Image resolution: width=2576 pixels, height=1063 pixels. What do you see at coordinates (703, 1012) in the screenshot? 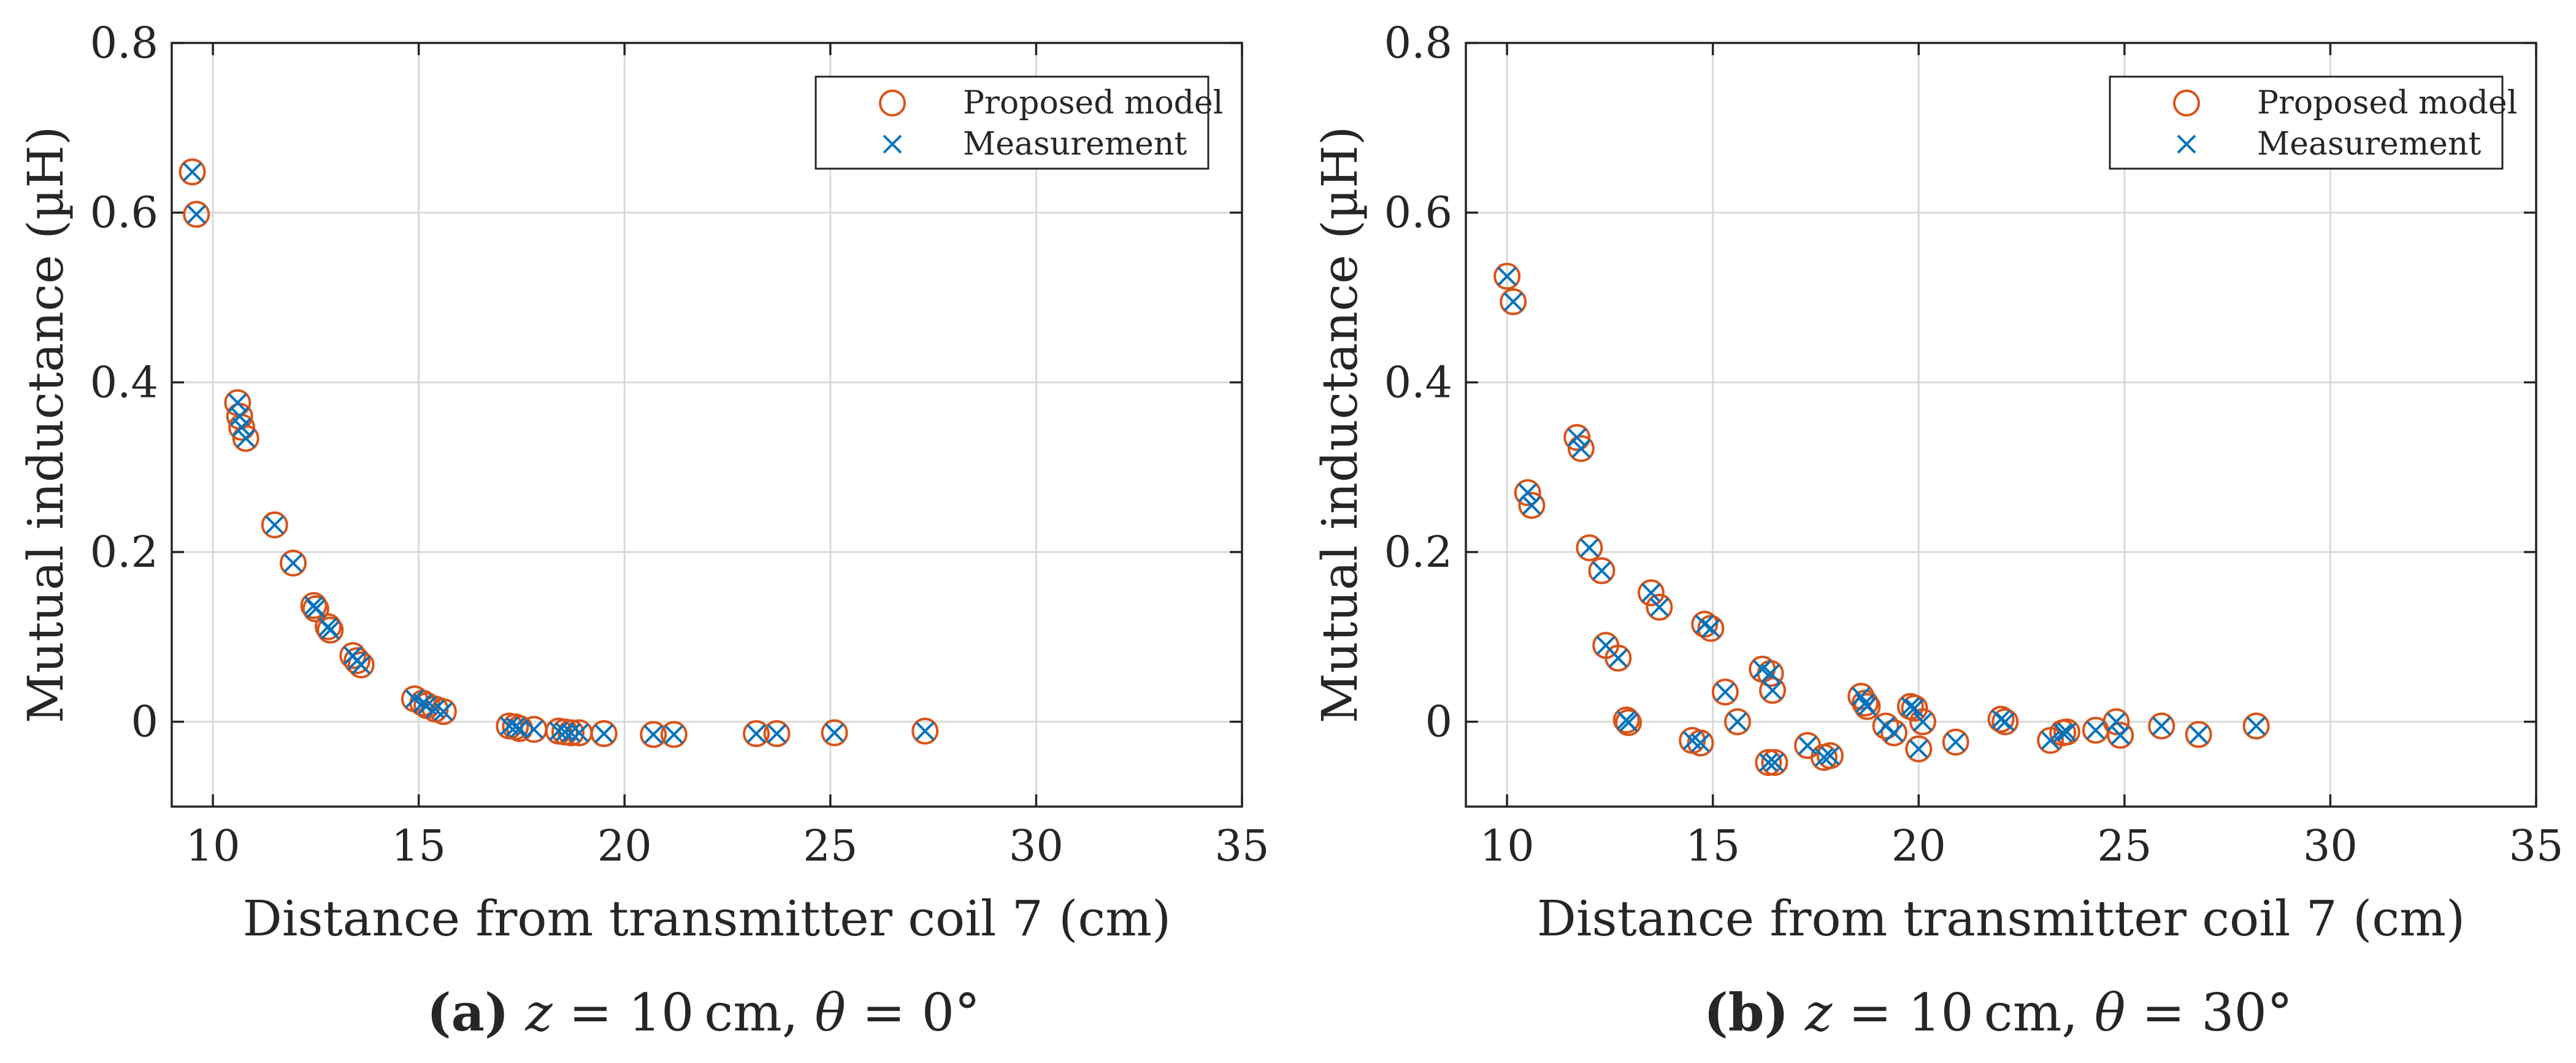
I see `subfigure-caption: (a) z = 10 cm, θ = 0°` at bounding box center [703, 1012].